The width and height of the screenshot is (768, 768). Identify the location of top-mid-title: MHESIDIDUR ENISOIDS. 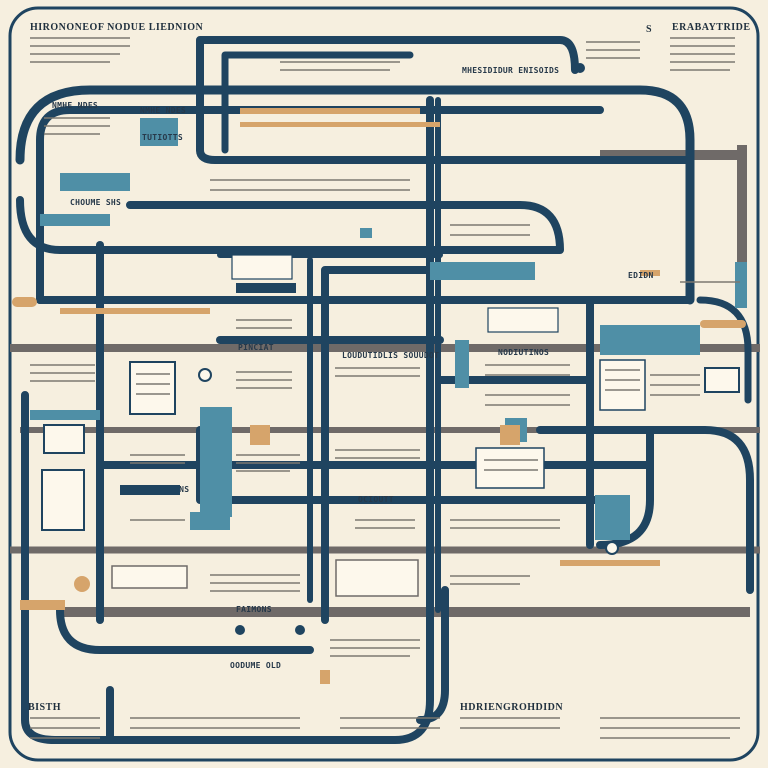
(510, 70).